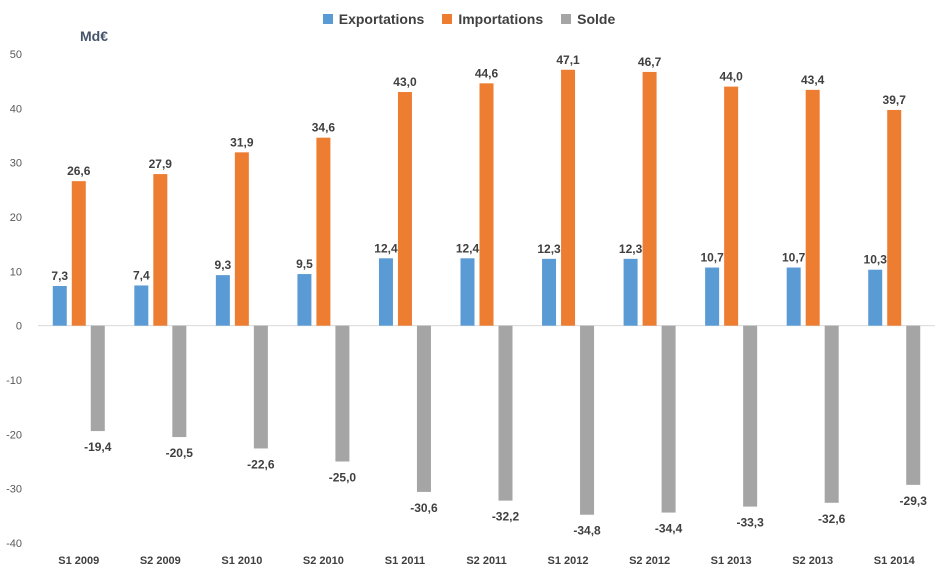 The width and height of the screenshot is (938, 567). I want to click on data-label-solde: -29,3, so click(914, 501).